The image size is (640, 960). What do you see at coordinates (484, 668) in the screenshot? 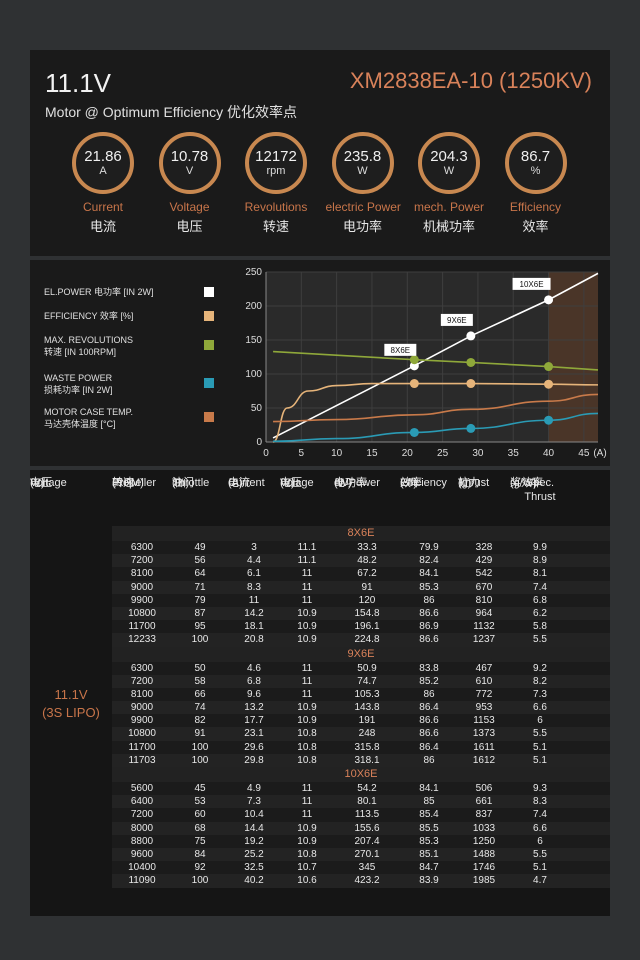
I see `table-cell: 467` at bounding box center [484, 668].